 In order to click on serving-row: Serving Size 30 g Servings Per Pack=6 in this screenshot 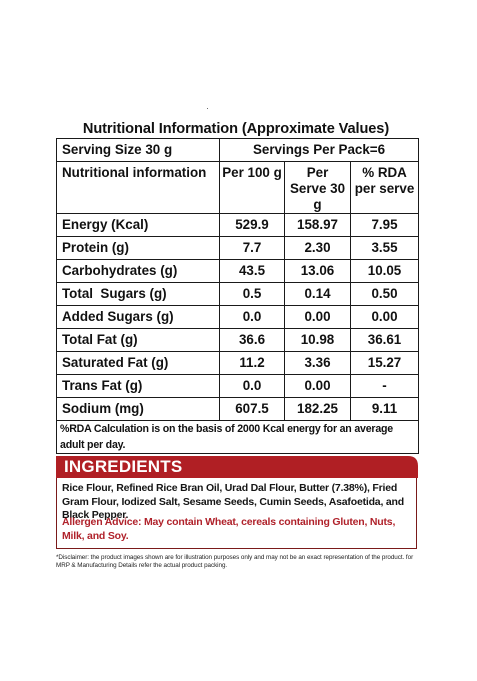, I will do `click(238, 150)`.